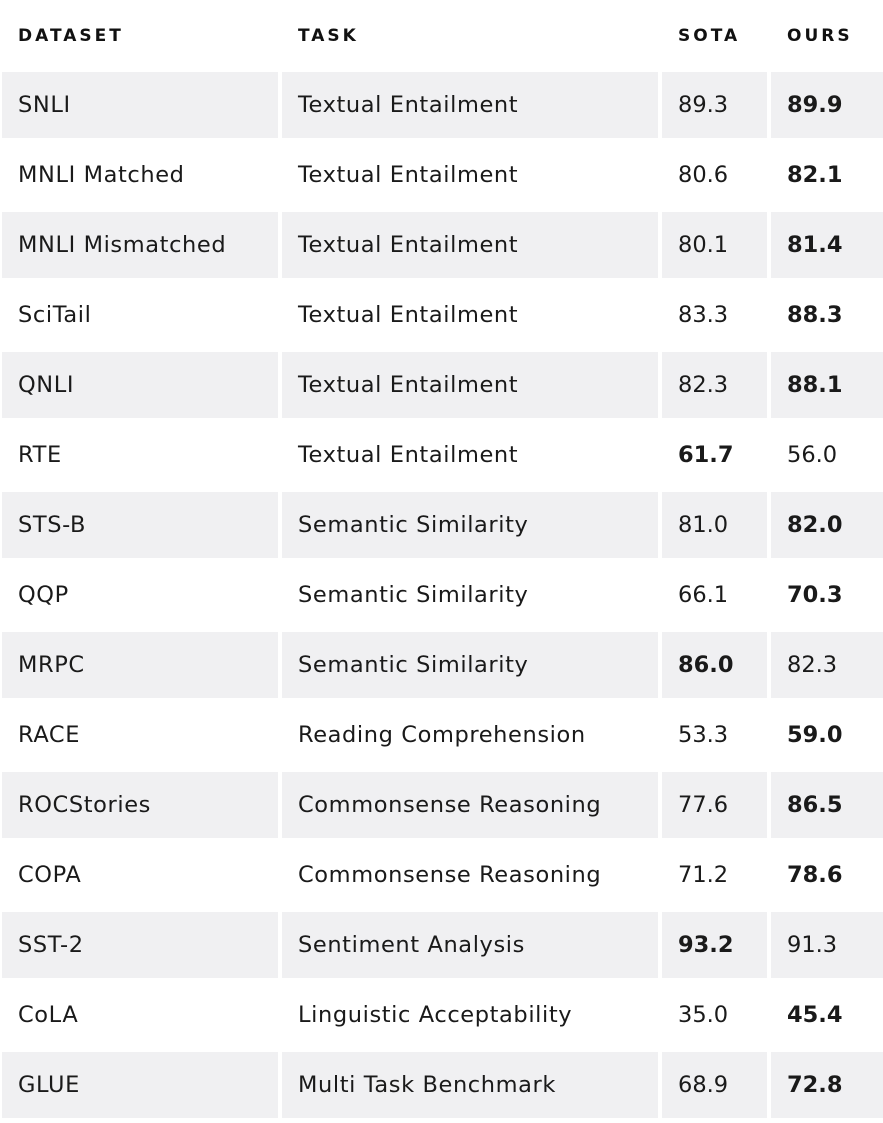  Describe the element at coordinates (714, 36) in the screenshot. I see `header-sota: SOTA` at that location.